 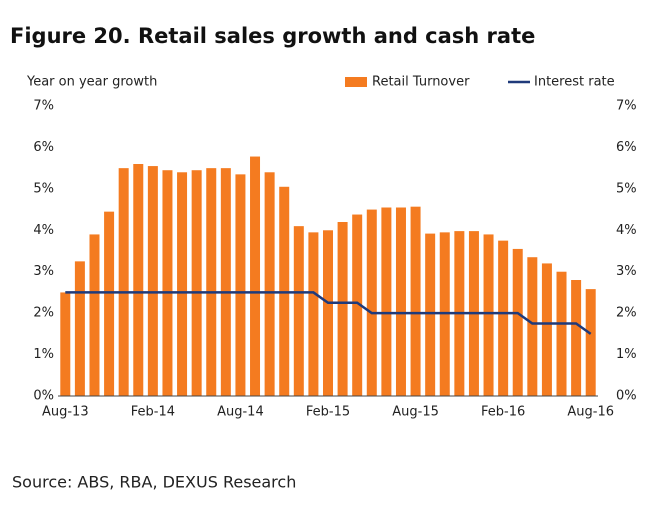 What do you see at coordinates (43, 147) in the screenshot?
I see `y-tick-label: 6%` at bounding box center [43, 147].